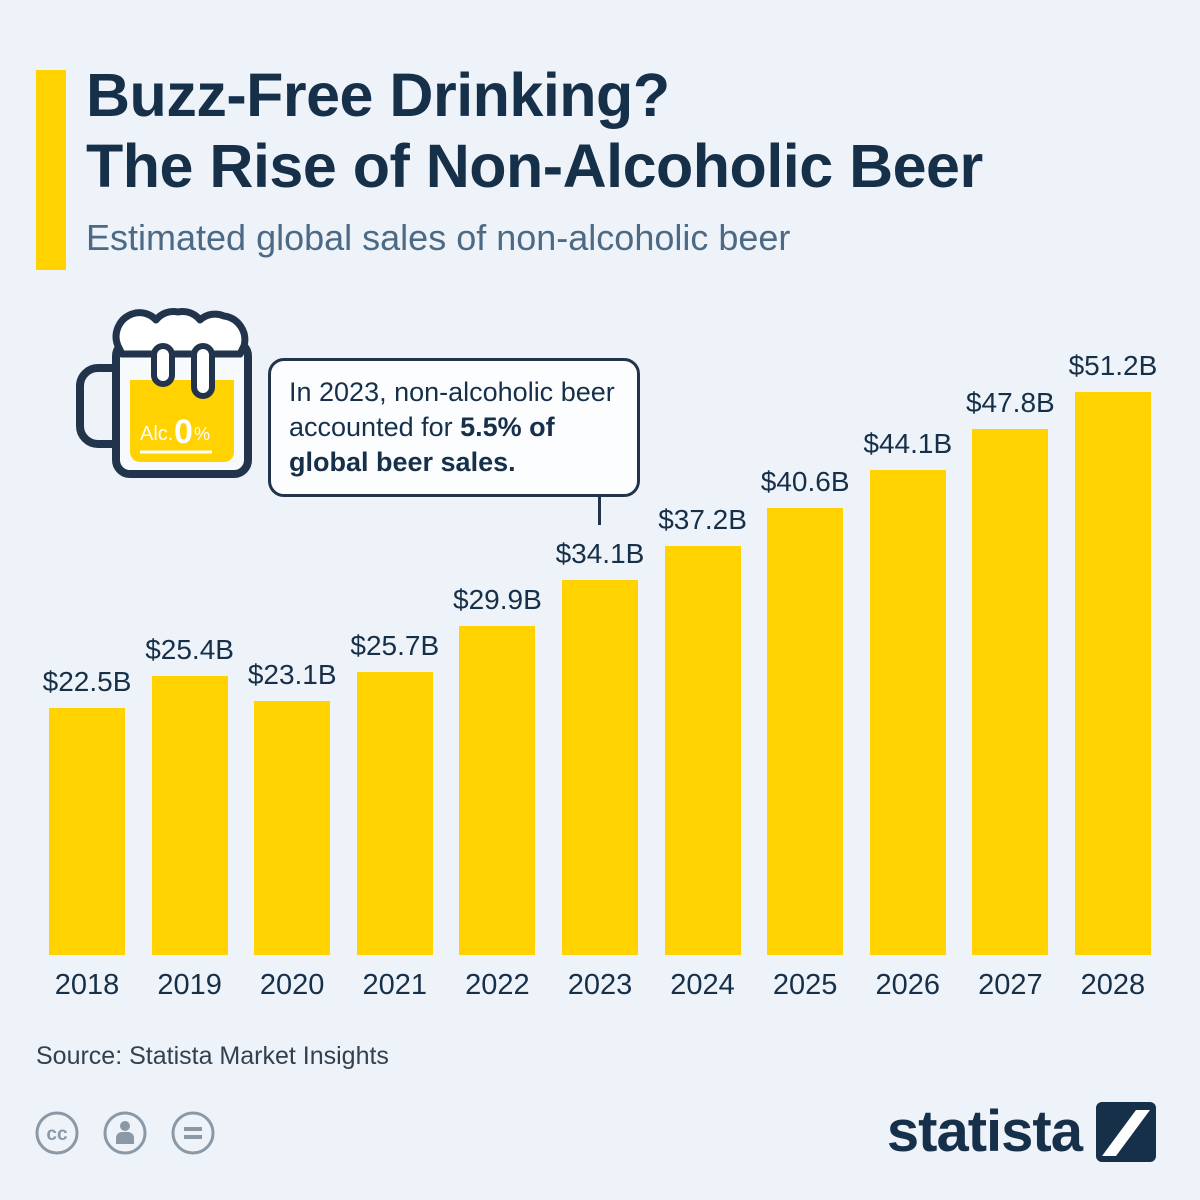 This screenshot has width=1200, height=1200. Describe the element at coordinates (395, 985) in the screenshot. I see `x-axis-label: 2021` at that location.